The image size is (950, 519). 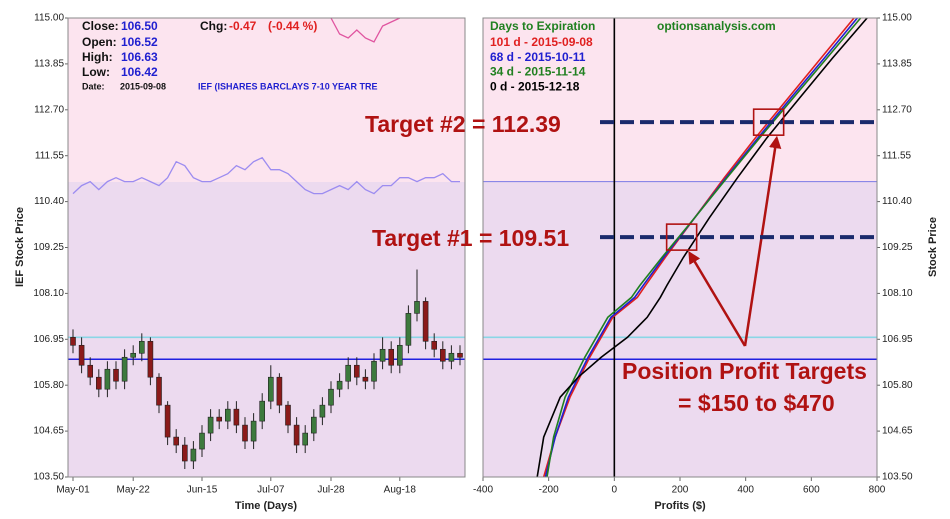 What do you see at coordinates (93, 86) in the screenshot?
I see `info-label: Date:` at bounding box center [93, 86].